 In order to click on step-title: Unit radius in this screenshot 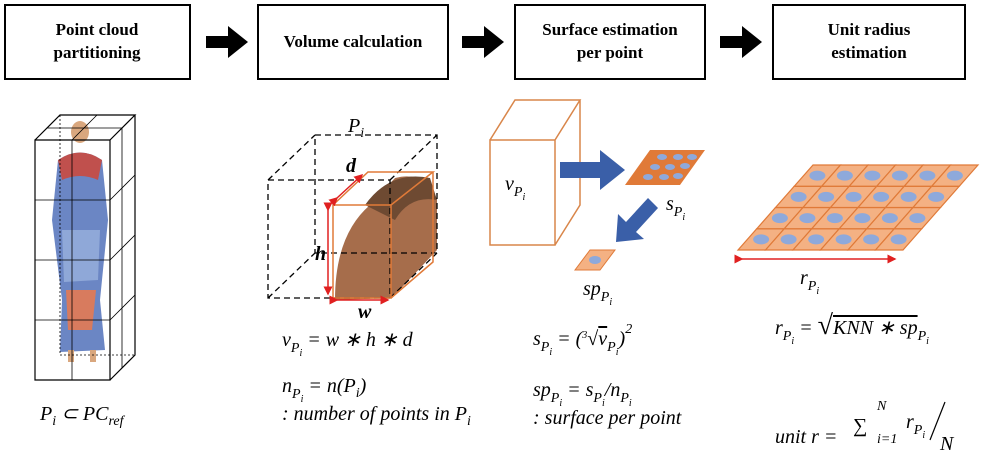, I will do `click(869, 29)`.